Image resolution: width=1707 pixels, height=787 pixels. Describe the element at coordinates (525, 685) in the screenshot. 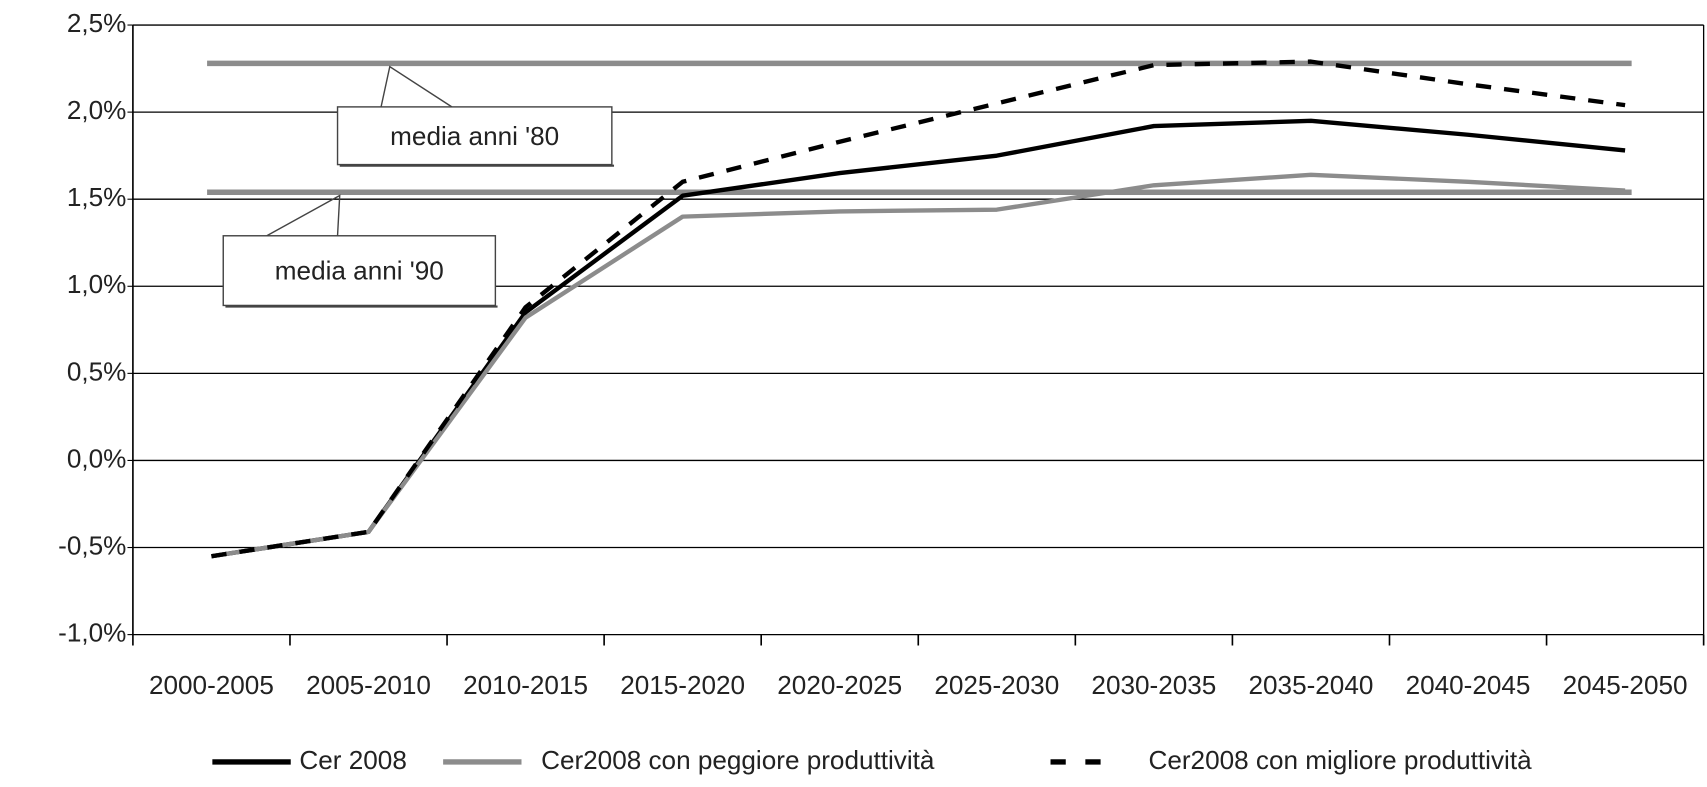

I see `x-tick-label: 2010-2015` at that location.